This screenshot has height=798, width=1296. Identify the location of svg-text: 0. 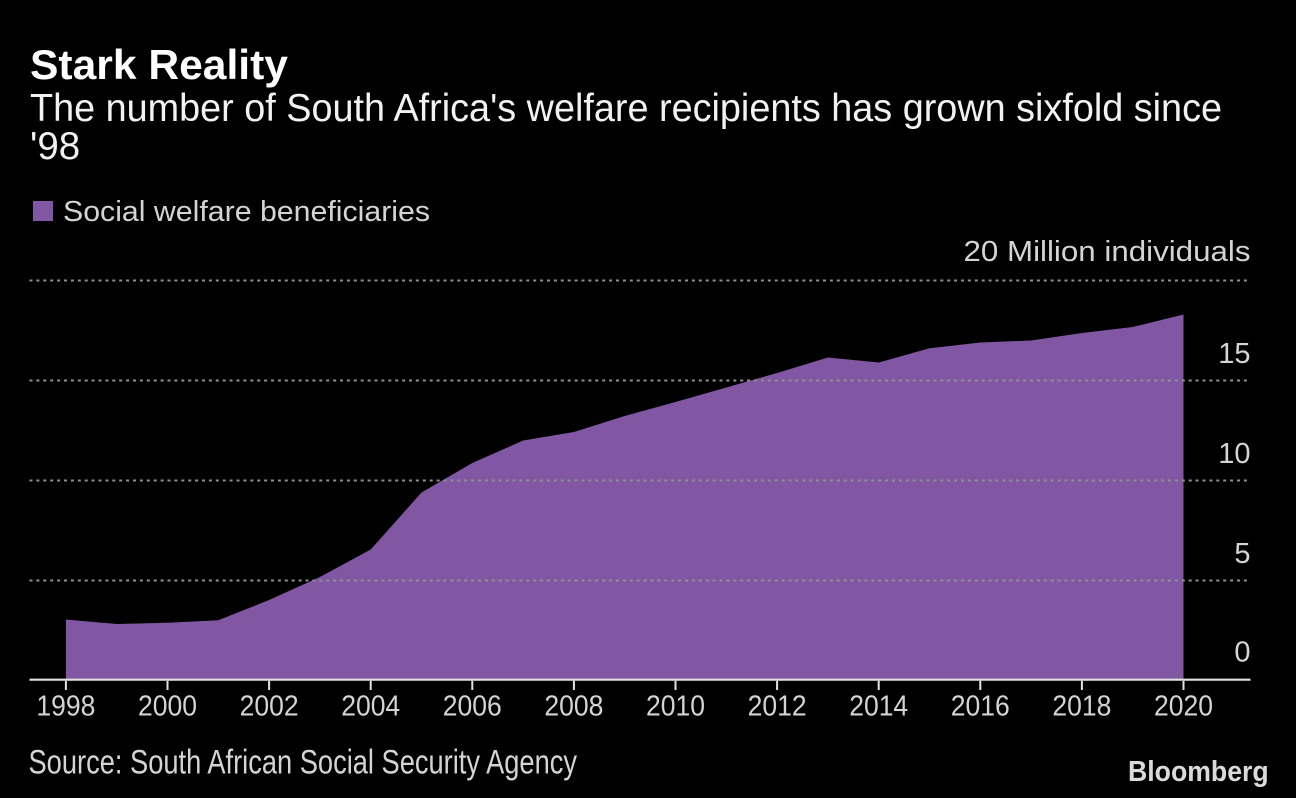
(1242, 653).